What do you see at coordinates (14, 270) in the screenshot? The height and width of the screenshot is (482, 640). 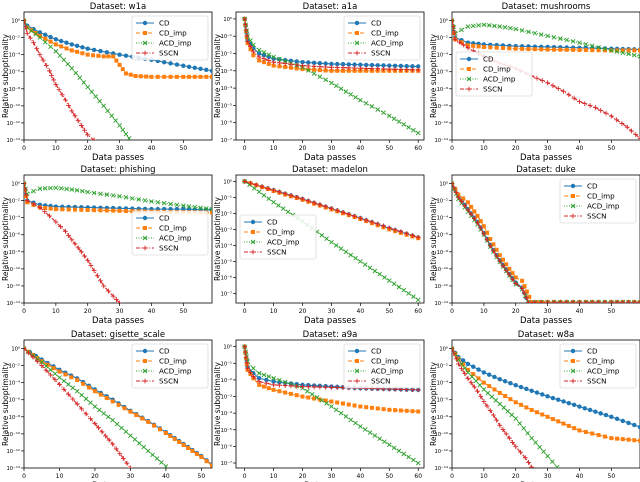 I see `y-tick-label: 10⁻¹⁰` at bounding box center [14, 270].